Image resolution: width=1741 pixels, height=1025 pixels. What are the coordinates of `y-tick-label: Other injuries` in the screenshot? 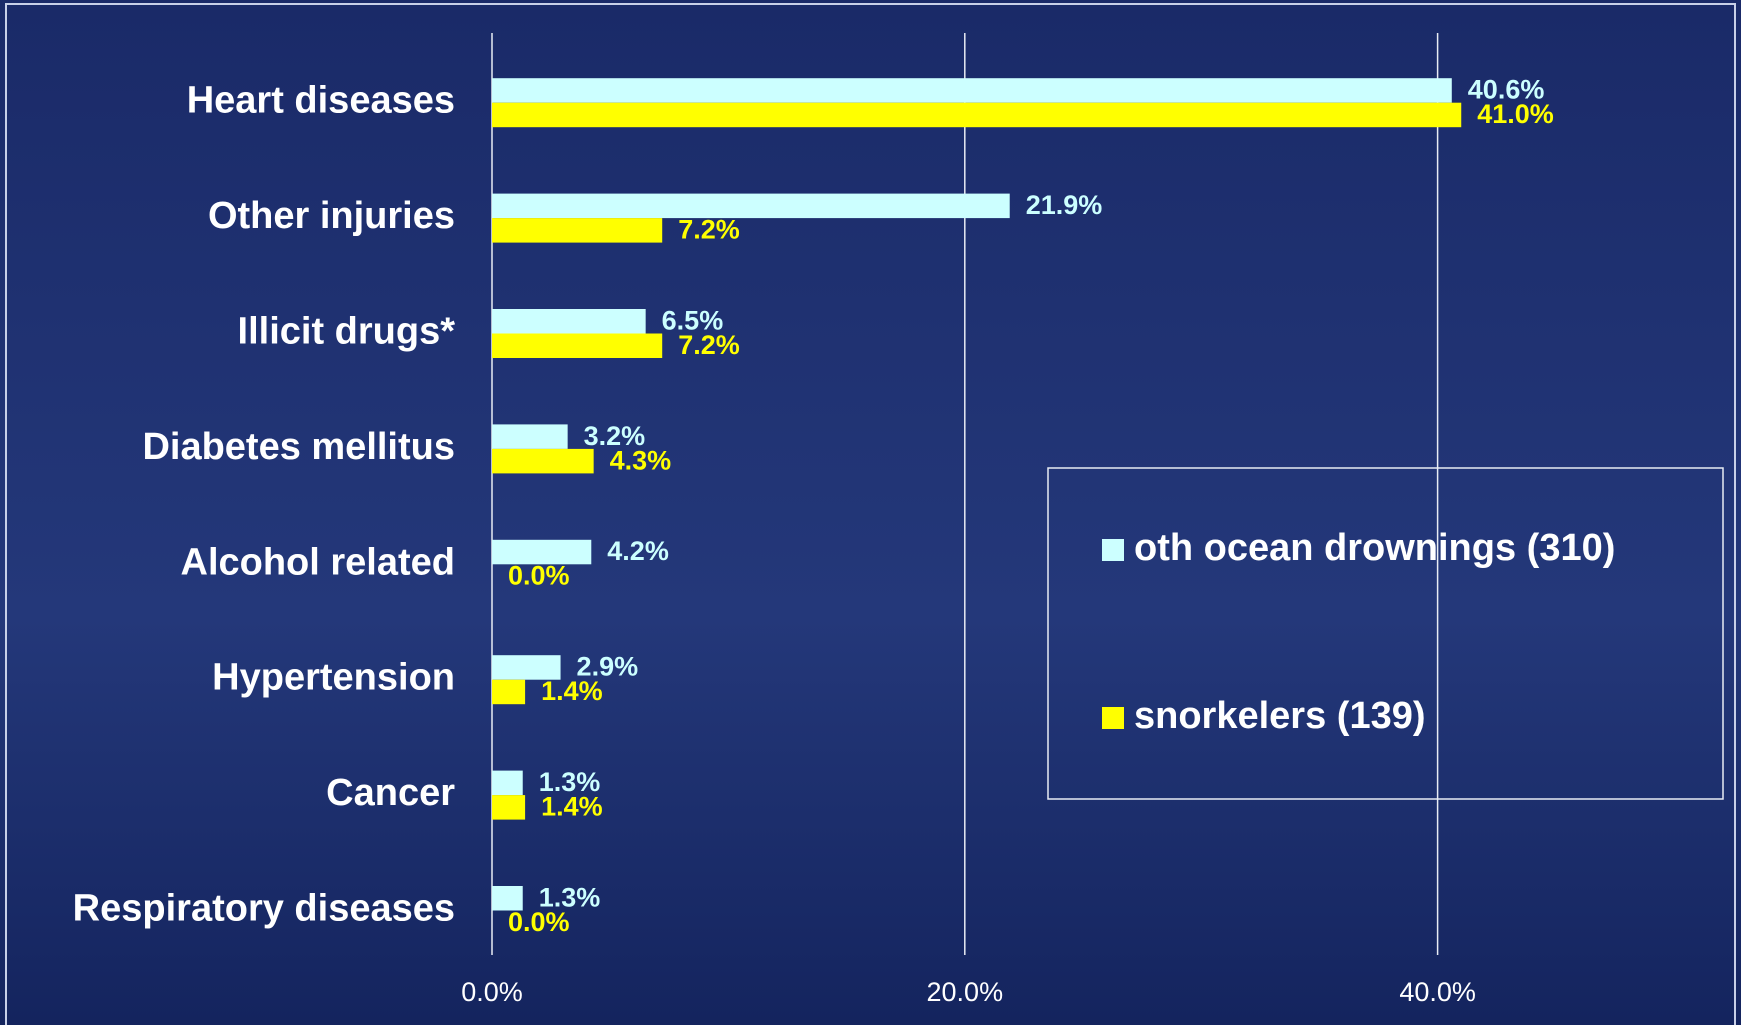 It's located at (331, 216).